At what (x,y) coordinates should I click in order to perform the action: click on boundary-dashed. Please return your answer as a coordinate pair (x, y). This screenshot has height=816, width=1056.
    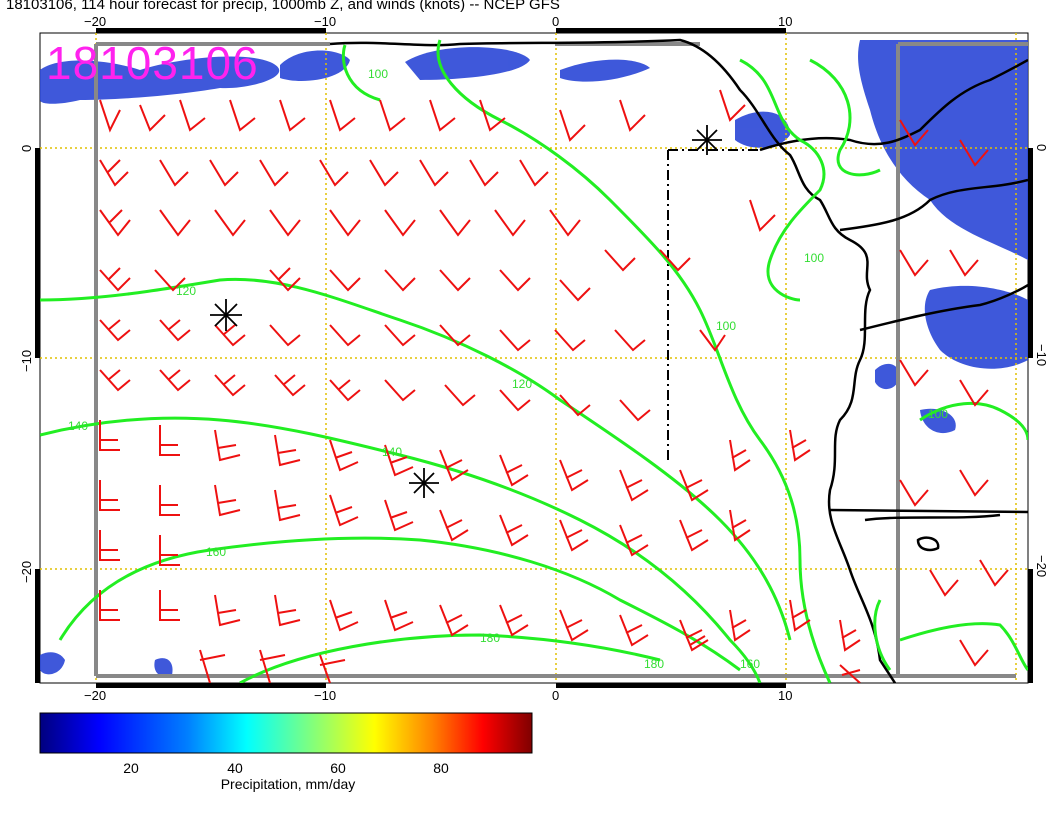
    Looking at the image, I should click on (713, 304).